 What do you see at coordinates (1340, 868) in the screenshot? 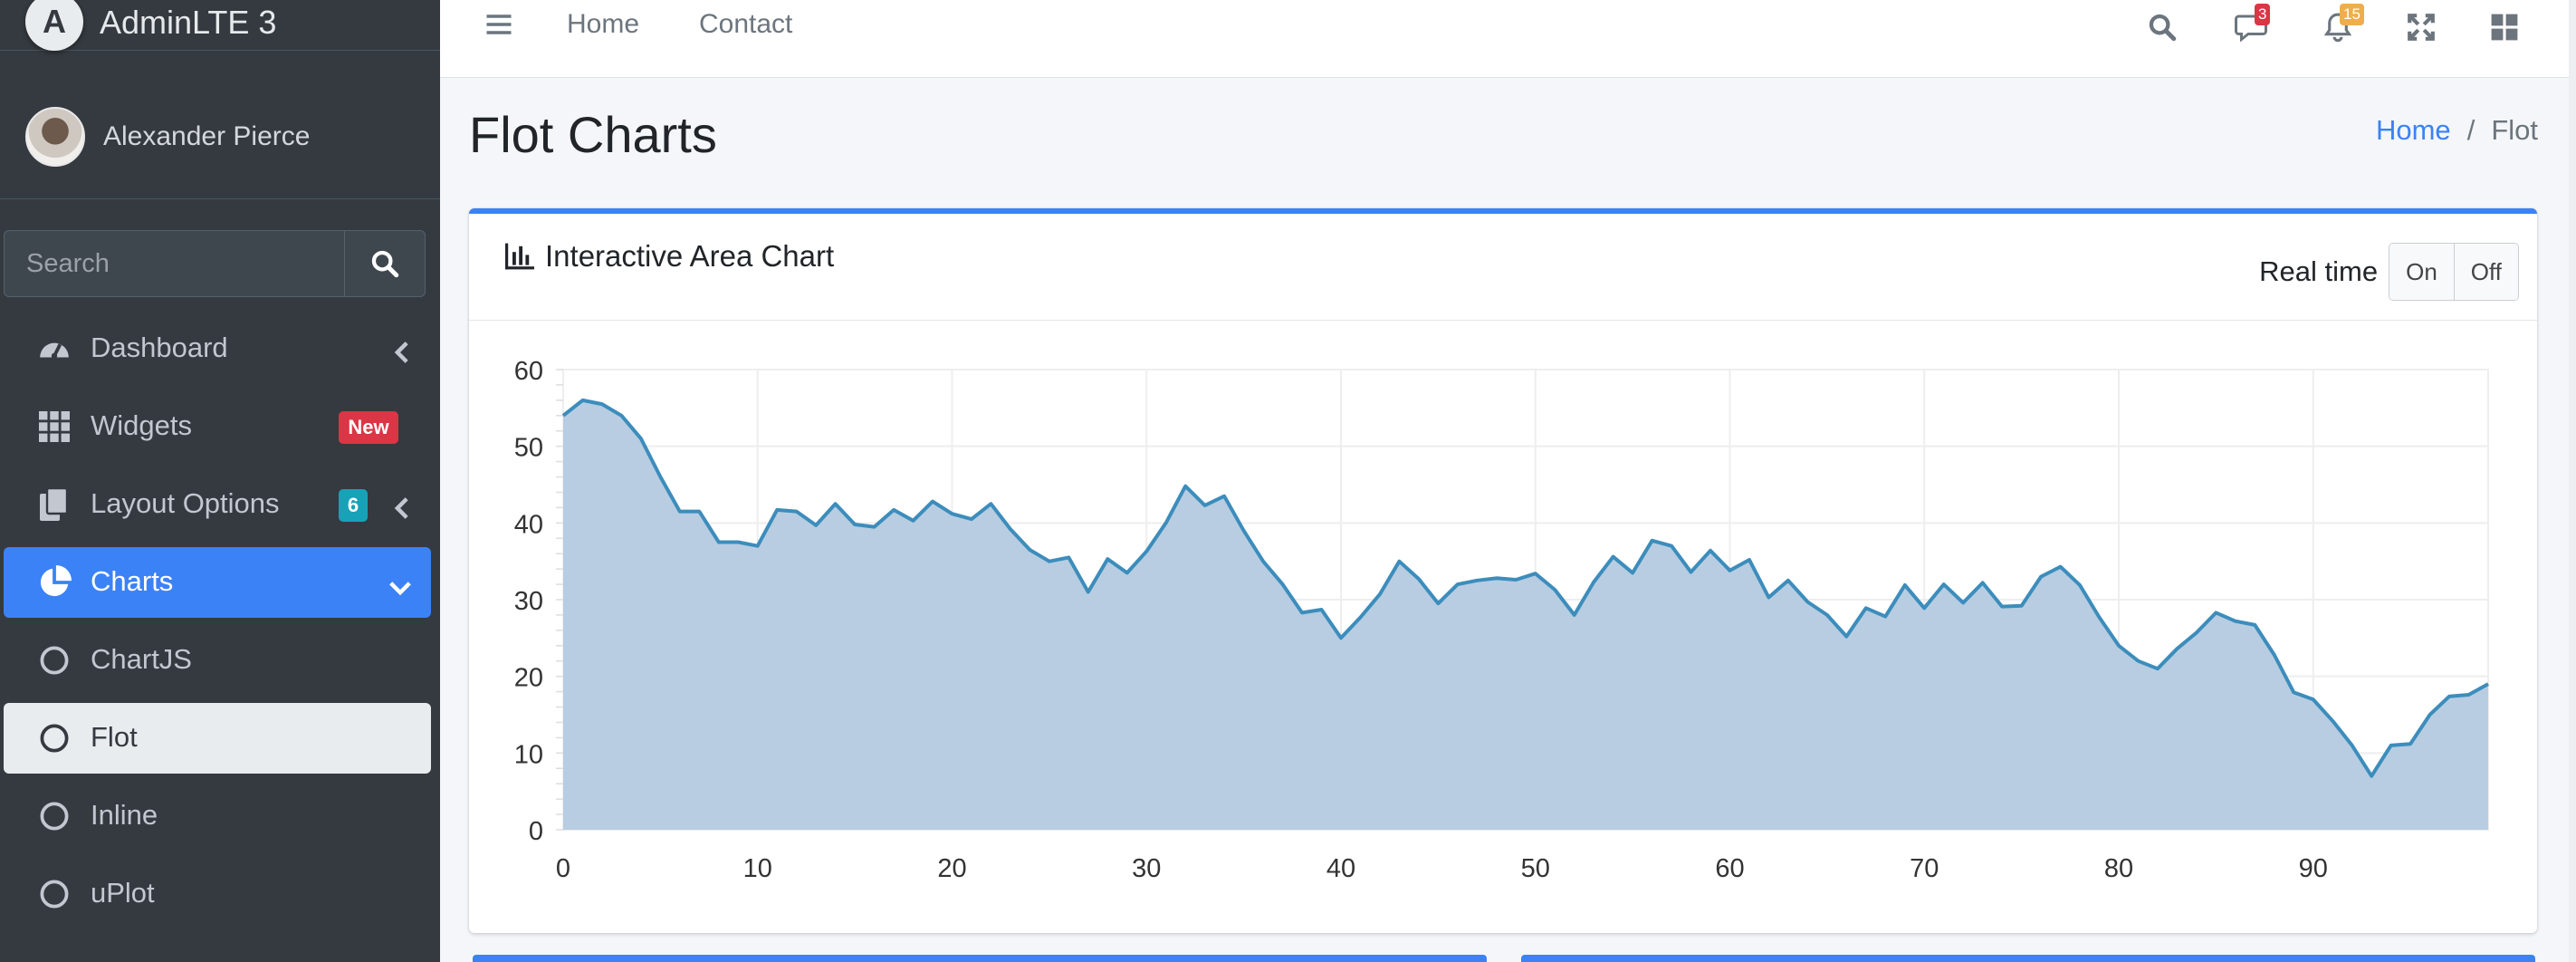
I see `x-tick-label: 40` at bounding box center [1340, 868].